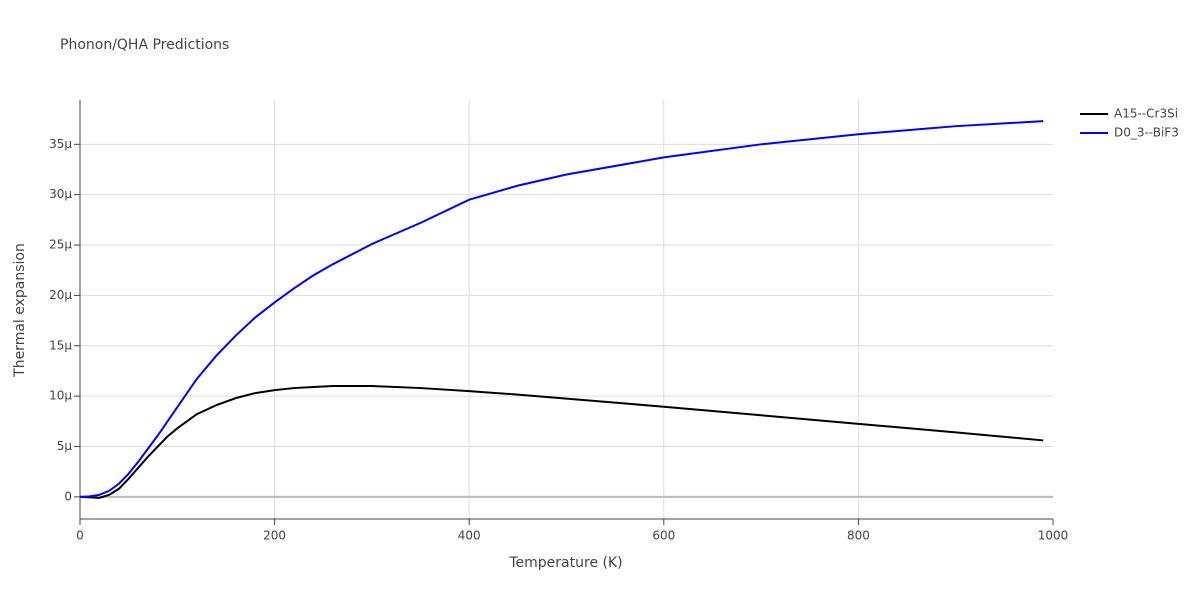  Describe the element at coordinates (68, 496) in the screenshot. I see `y-tick-label: 0` at that location.